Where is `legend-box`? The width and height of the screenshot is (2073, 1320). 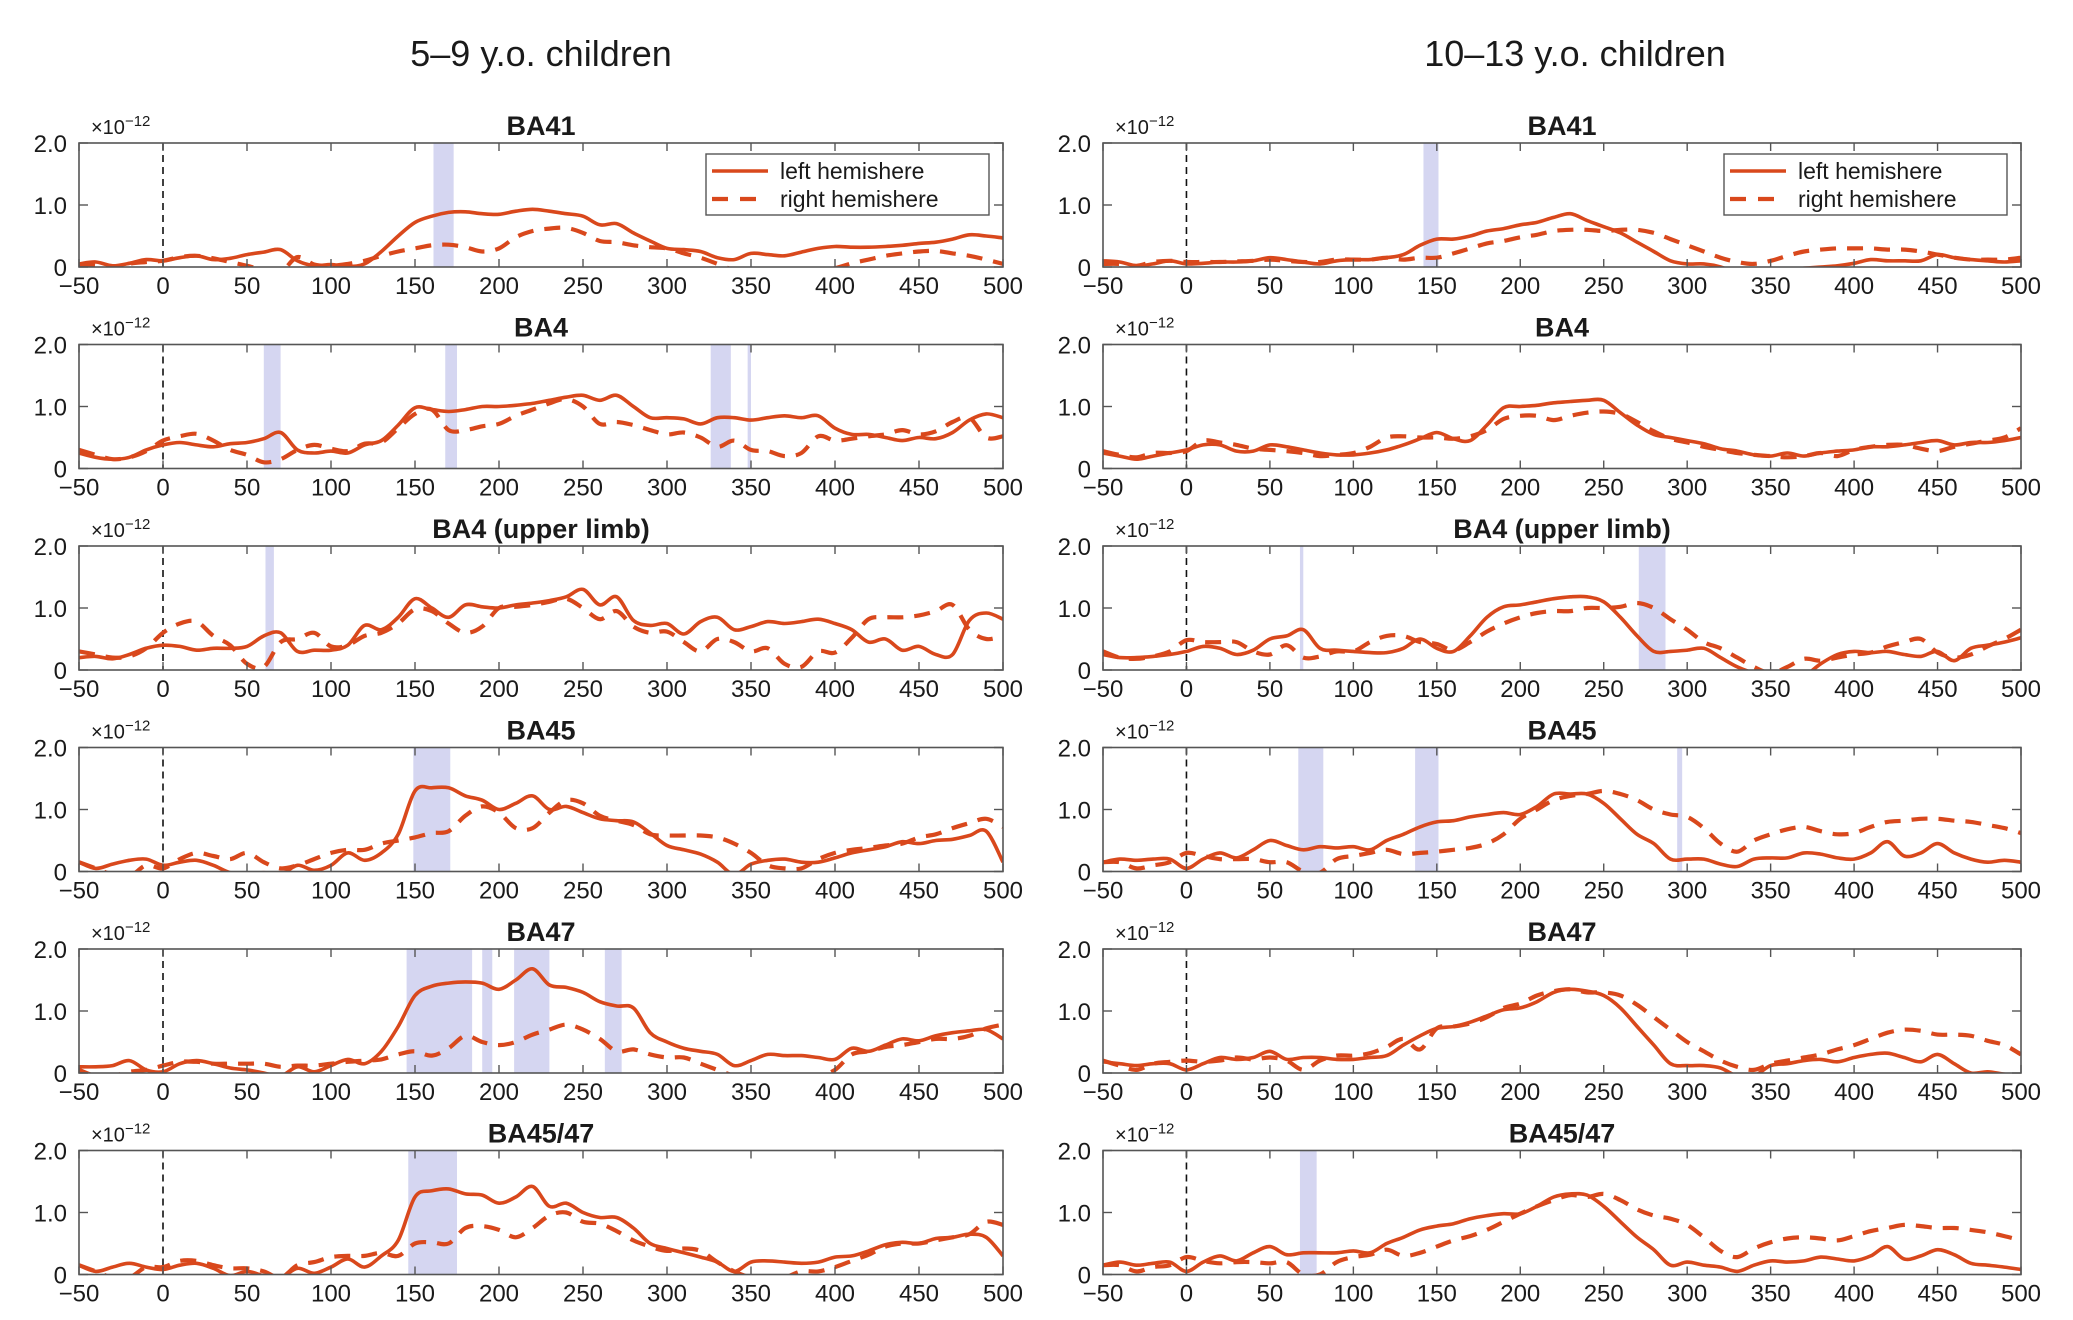 legend-box is located at coordinates (847, 184).